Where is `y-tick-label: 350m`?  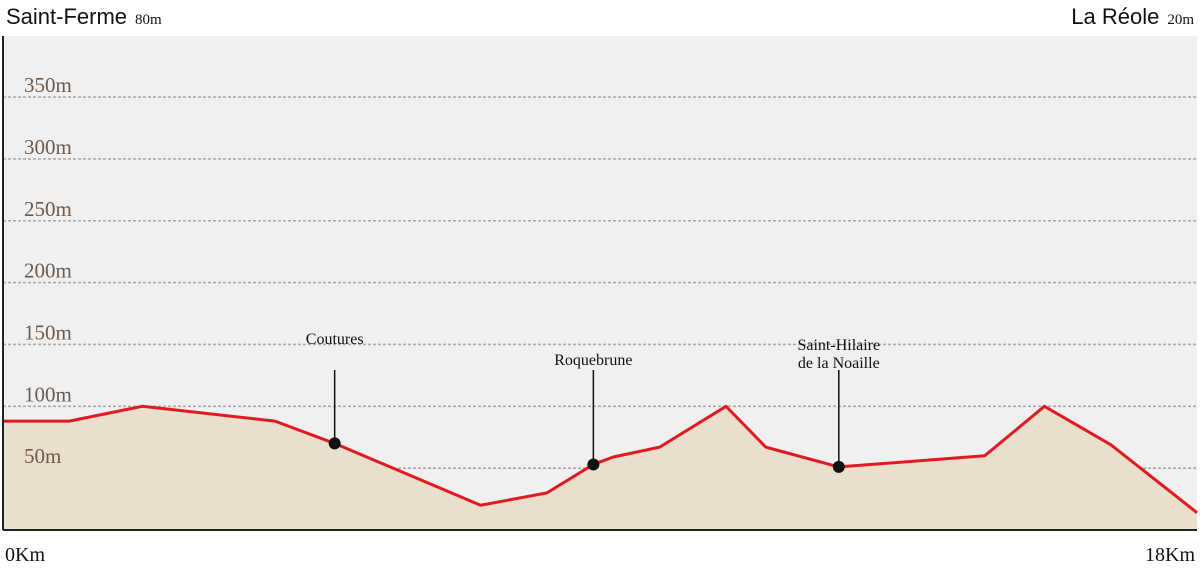
y-tick-label: 350m is located at coordinates (48, 85).